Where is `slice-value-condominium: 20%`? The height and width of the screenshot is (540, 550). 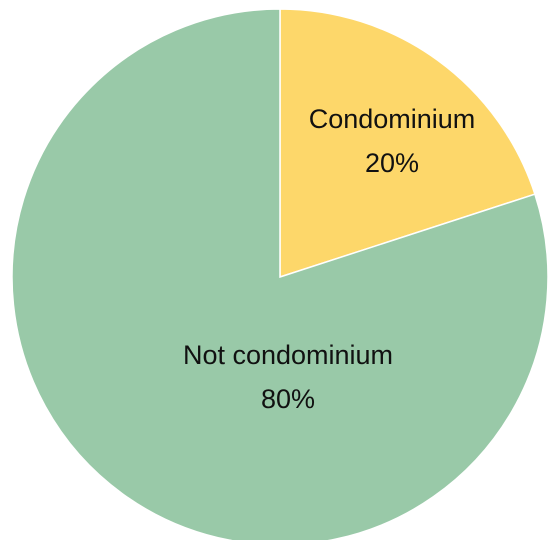 slice-value-condominium: 20% is located at coordinates (392, 163).